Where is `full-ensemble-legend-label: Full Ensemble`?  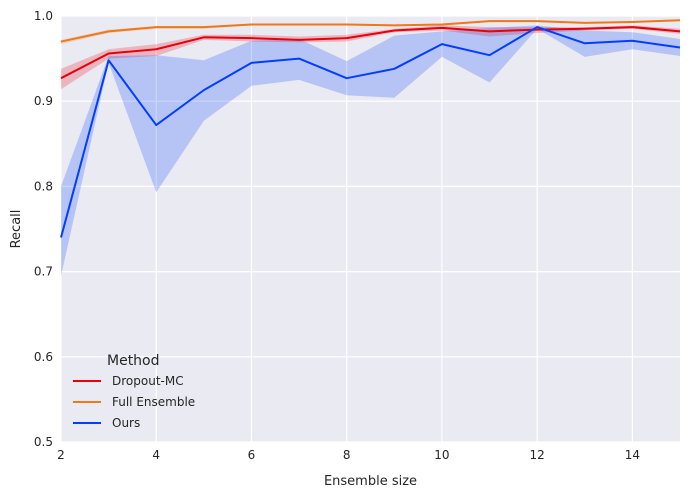 full-ensemble-legend-label: Full Ensemble is located at coordinates (153, 402).